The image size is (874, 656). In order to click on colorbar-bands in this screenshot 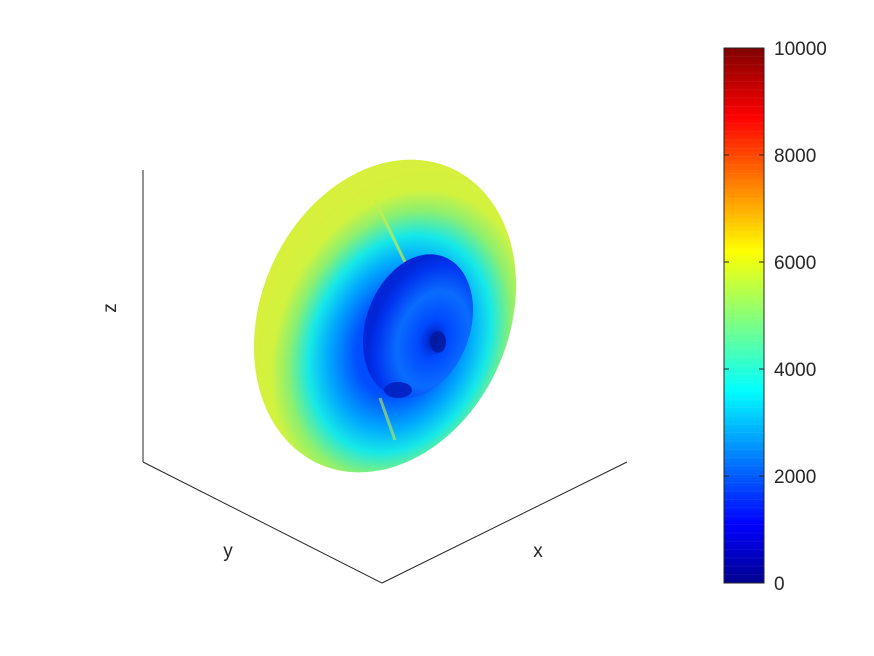, I will do `click(744, 311)`.